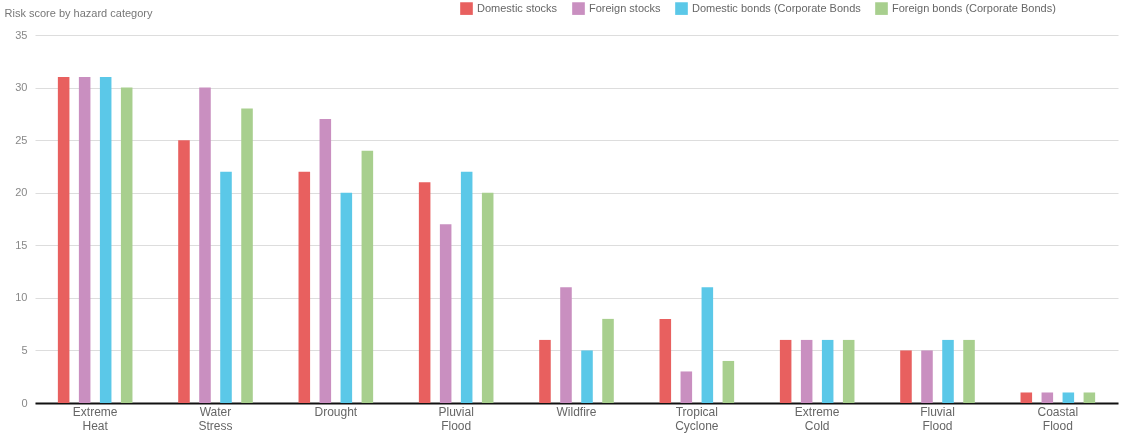  Describe the element at coordinates (24, 402) in the screenshot. I see `y-tick-label: 0` at that location.